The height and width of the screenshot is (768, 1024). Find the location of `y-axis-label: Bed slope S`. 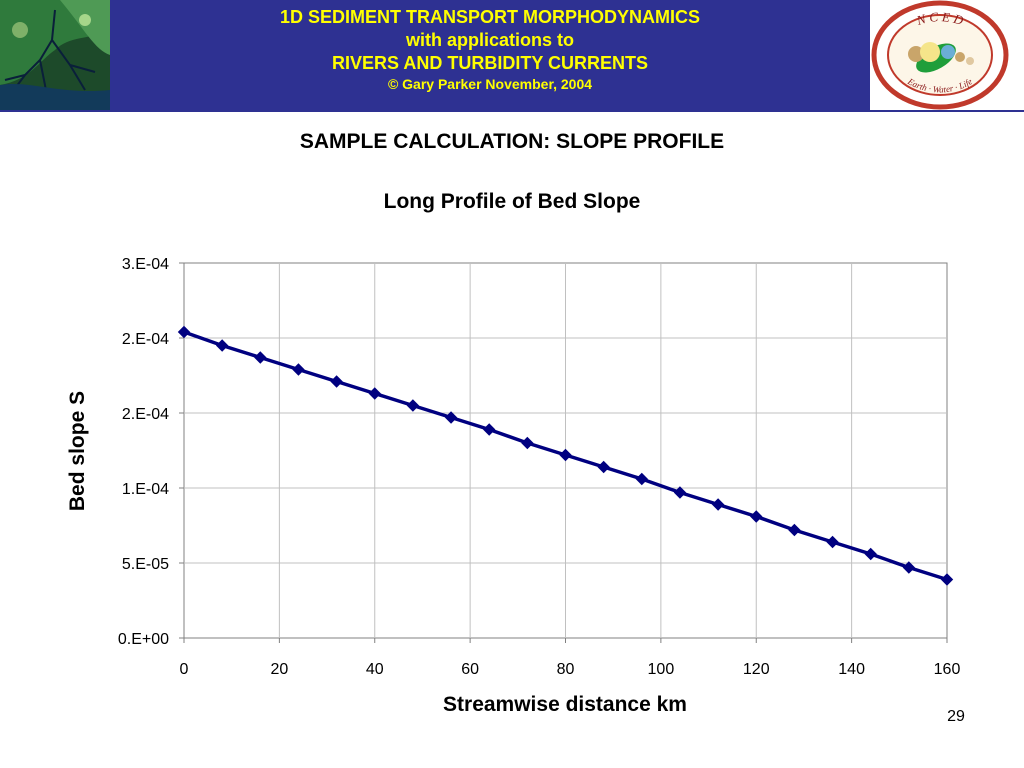

y-axis-label: Bed slope S is located at coordinates (77, 451).